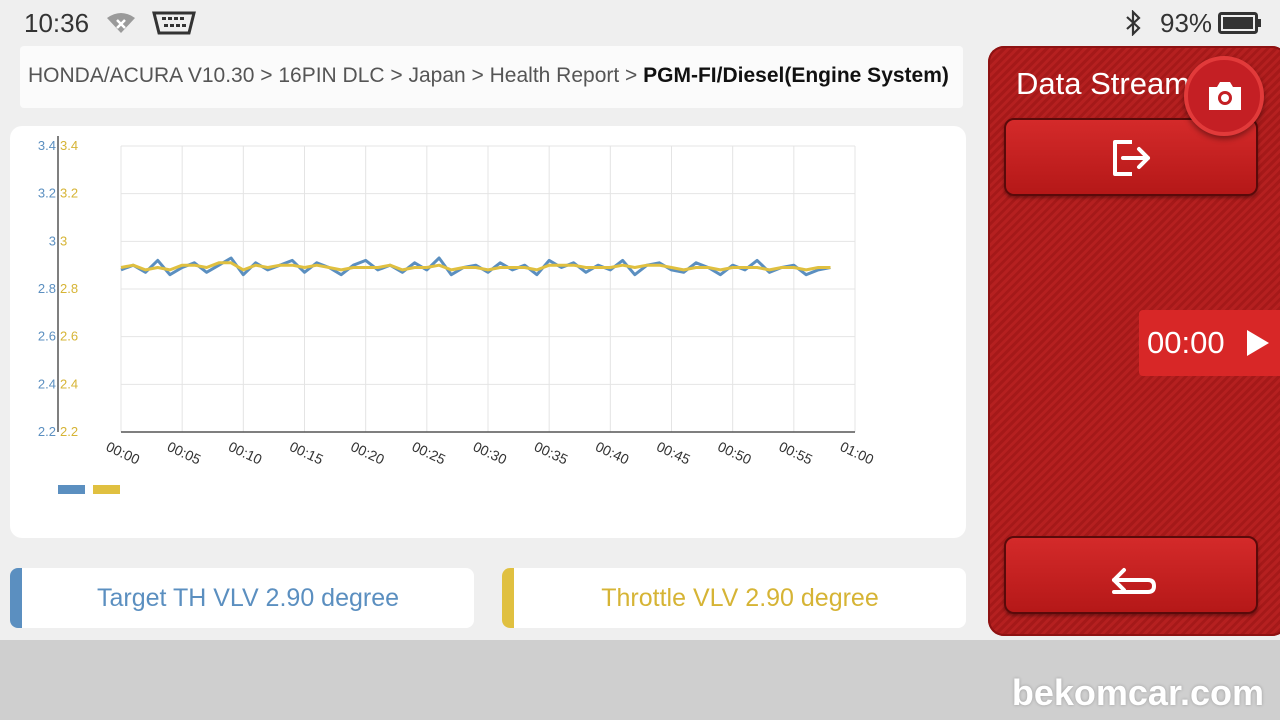  Describe the element at coordinates (796, 75) in the screenshot. I see `breadcrumb-current: PGM-FI/Diesel(Engine System)` at that location.